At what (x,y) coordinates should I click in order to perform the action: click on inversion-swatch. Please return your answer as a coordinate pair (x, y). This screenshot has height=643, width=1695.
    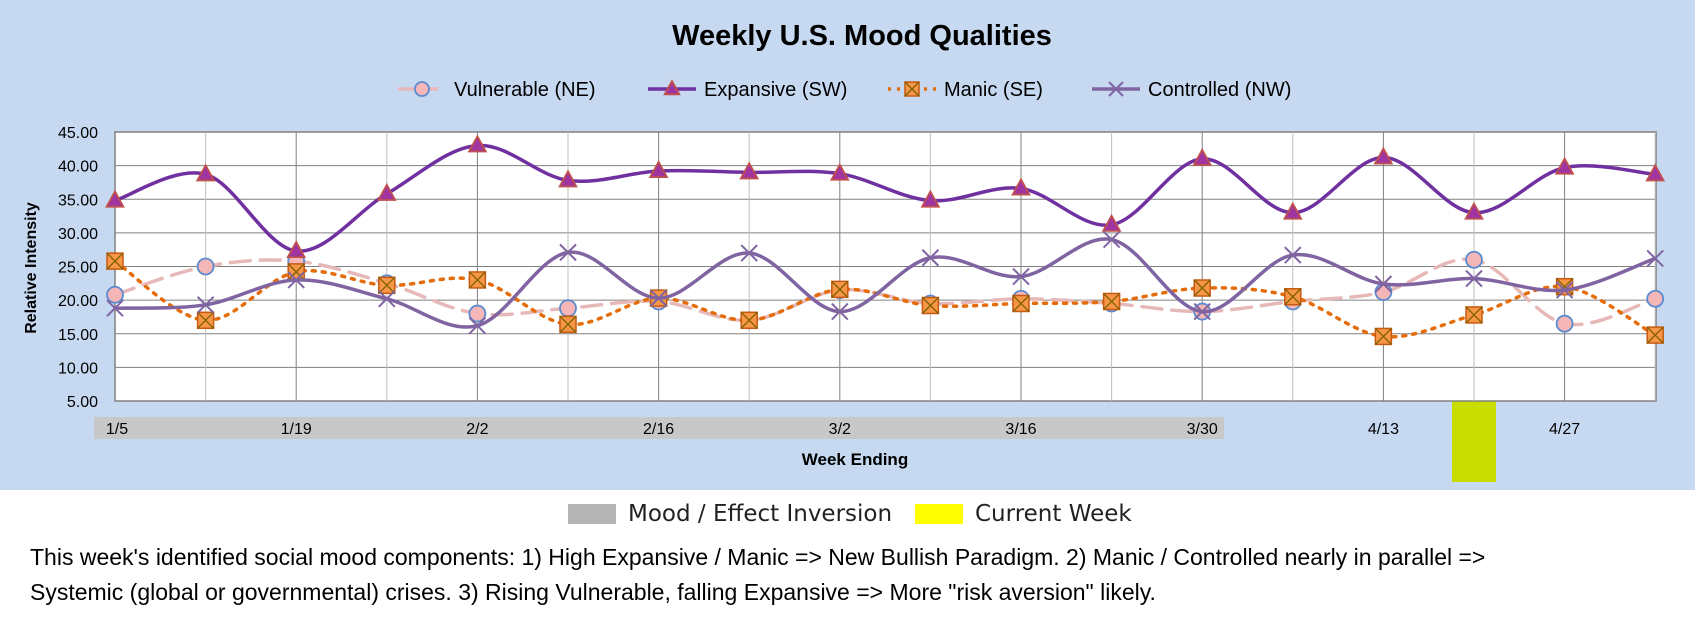
    Looking at the image, I should click on (592, 514).